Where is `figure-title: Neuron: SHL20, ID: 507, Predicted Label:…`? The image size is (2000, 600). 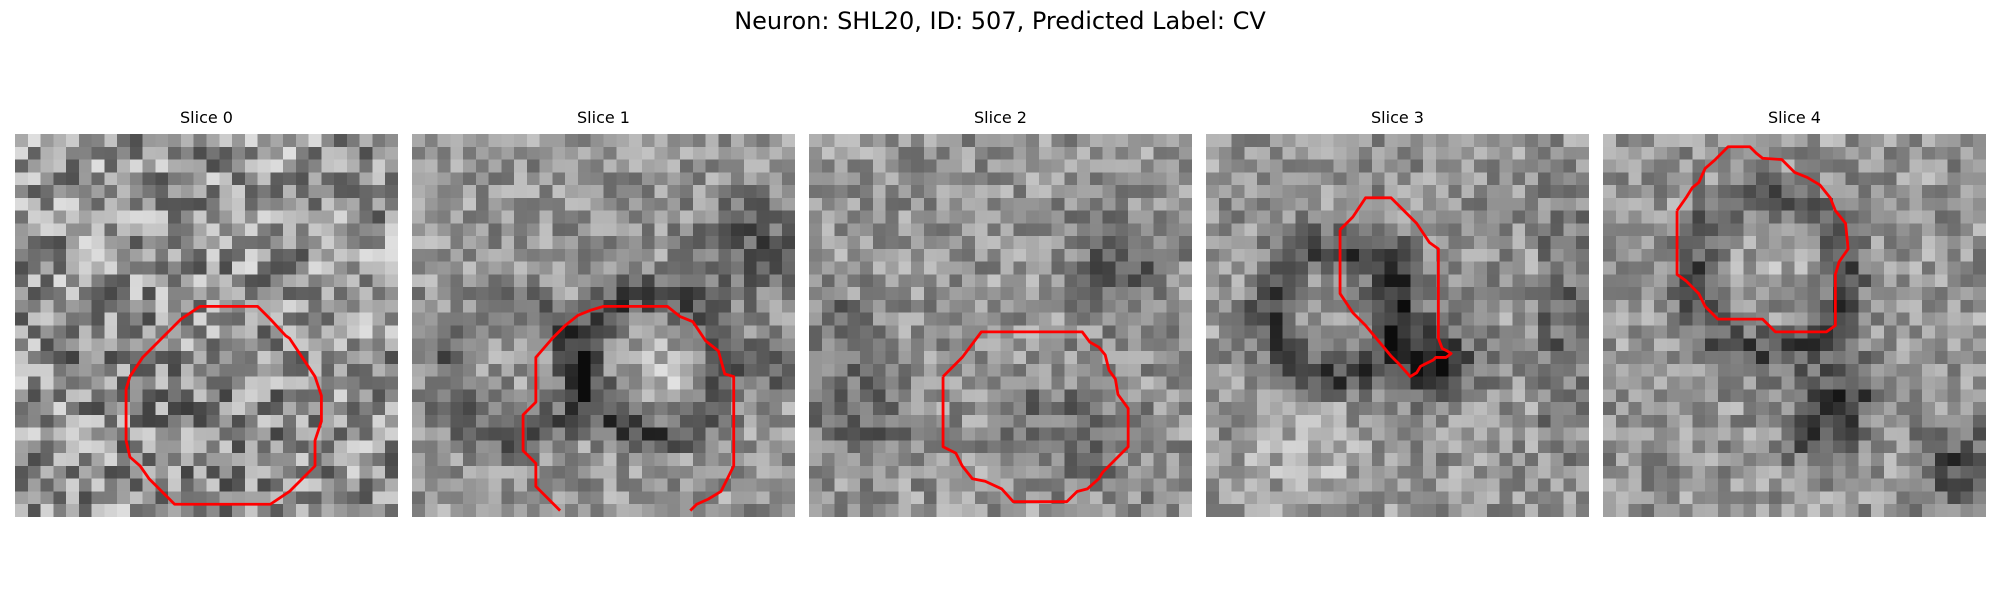 figure-title: Neuron: SHL20, ID: 507, Predicted Label:… is located at coordinates (1000, 21).